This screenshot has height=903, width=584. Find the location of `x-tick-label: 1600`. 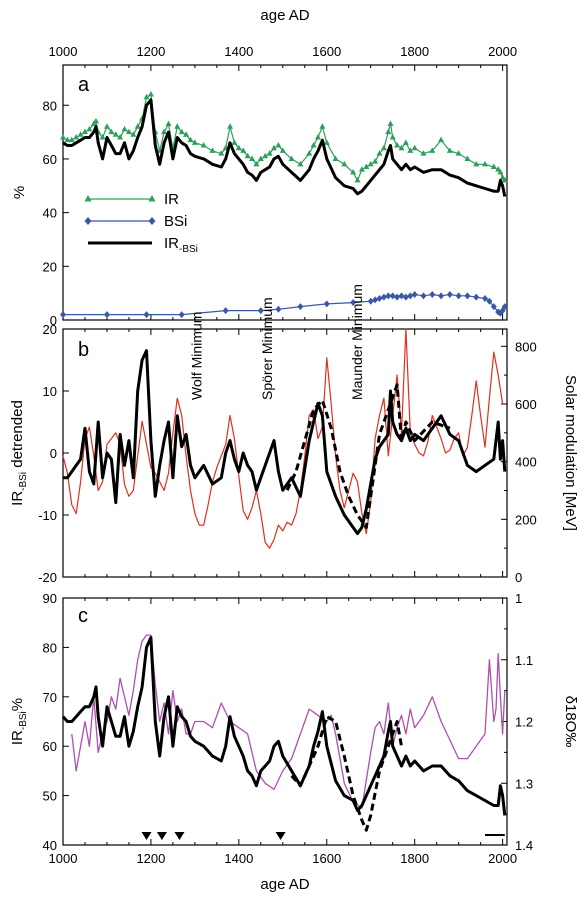

x-tick-label: 1600 is located at coordinates (326, 858).